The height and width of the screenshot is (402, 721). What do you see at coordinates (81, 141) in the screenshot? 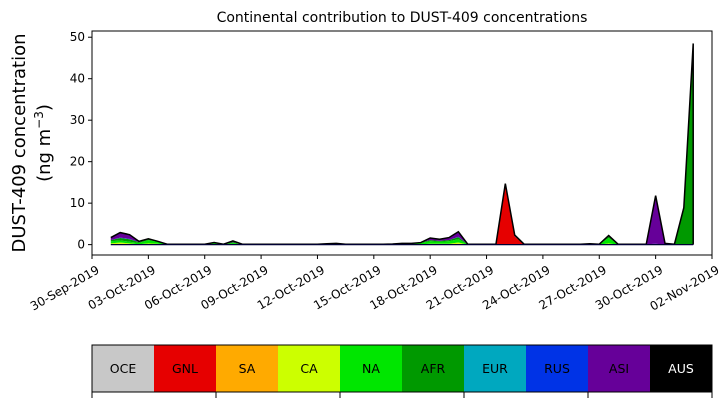
I see `y-axis: 0 10 20 30 40 50` at bounding box center [81, 141].